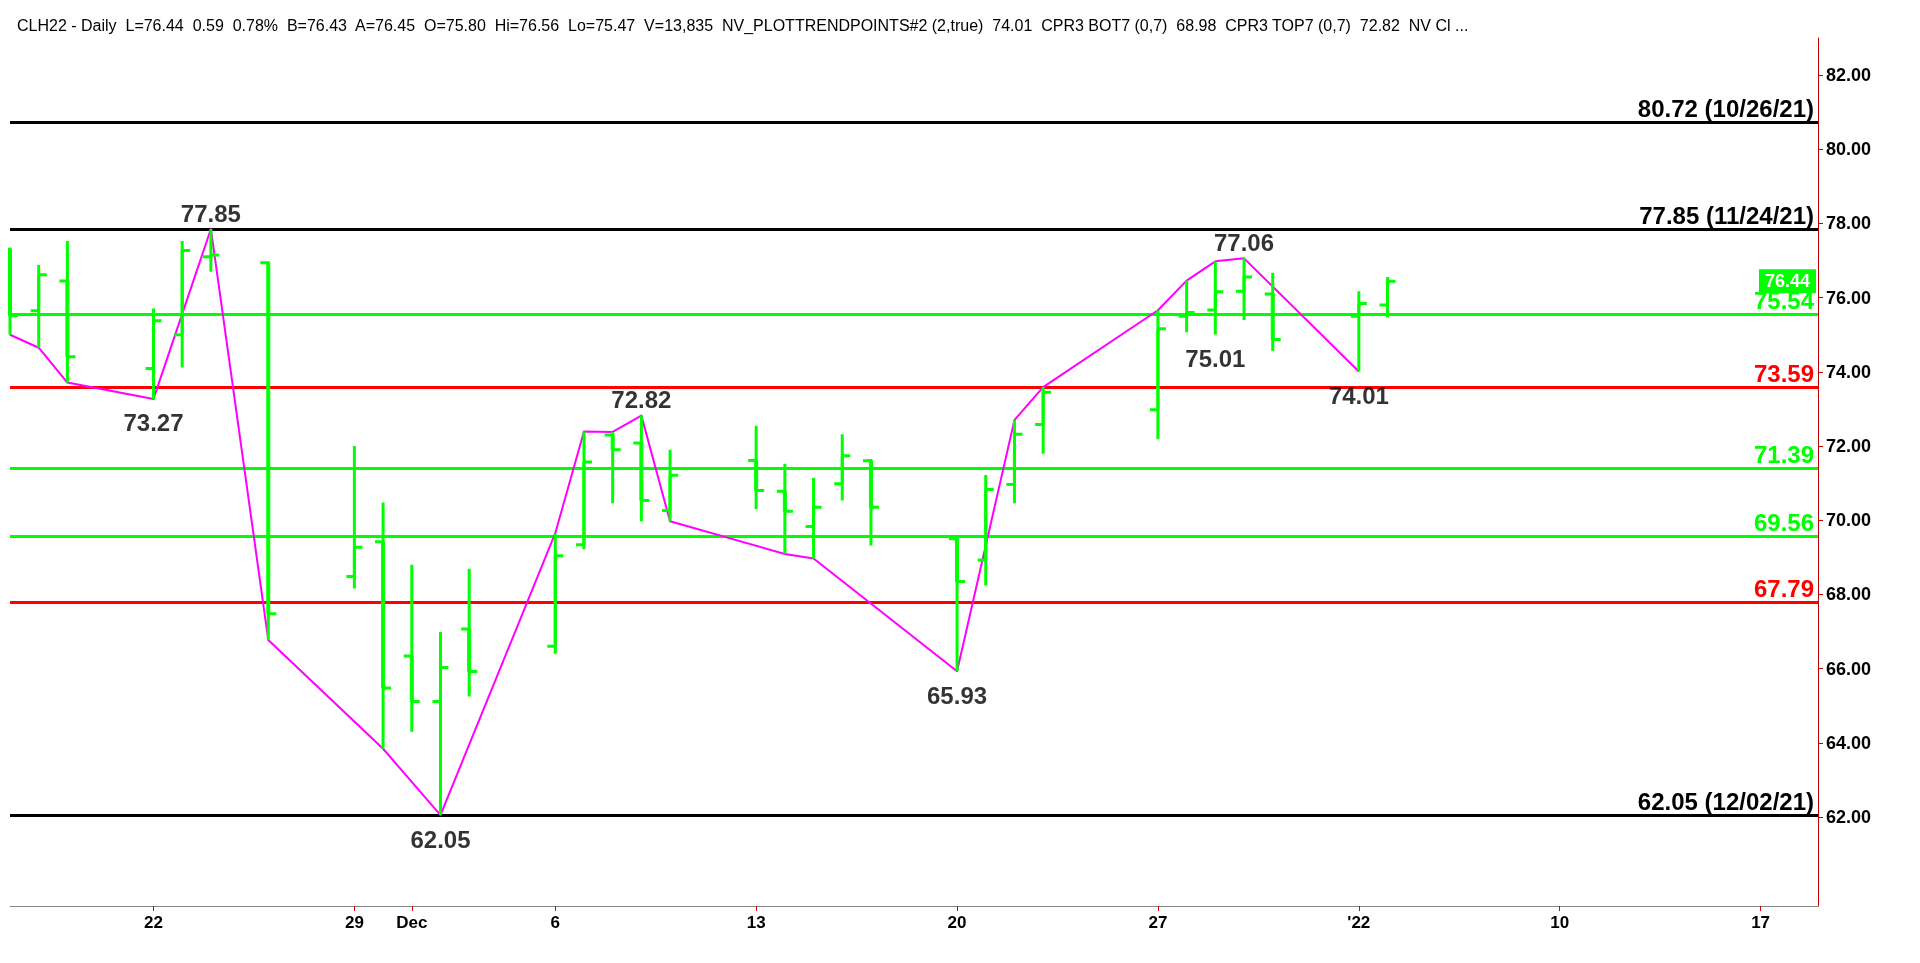  I want to click on y-tick-label: 74.00, so click(1849, 371).